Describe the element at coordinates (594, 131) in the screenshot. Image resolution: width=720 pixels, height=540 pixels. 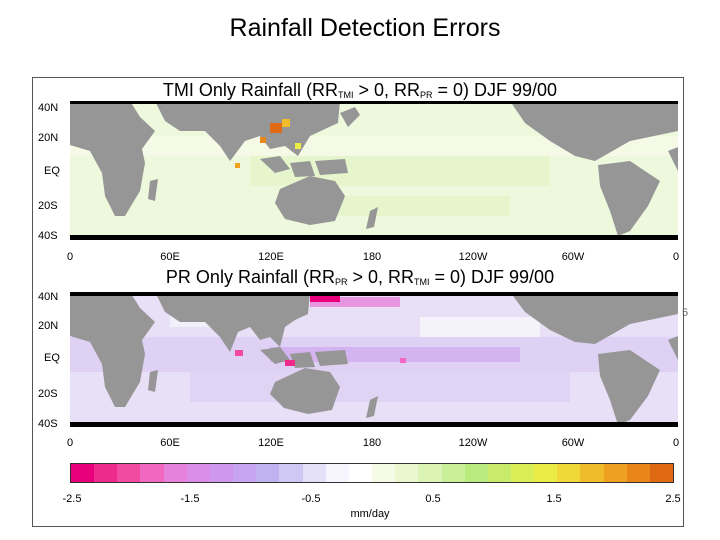
I see `top-north-america` at that location.